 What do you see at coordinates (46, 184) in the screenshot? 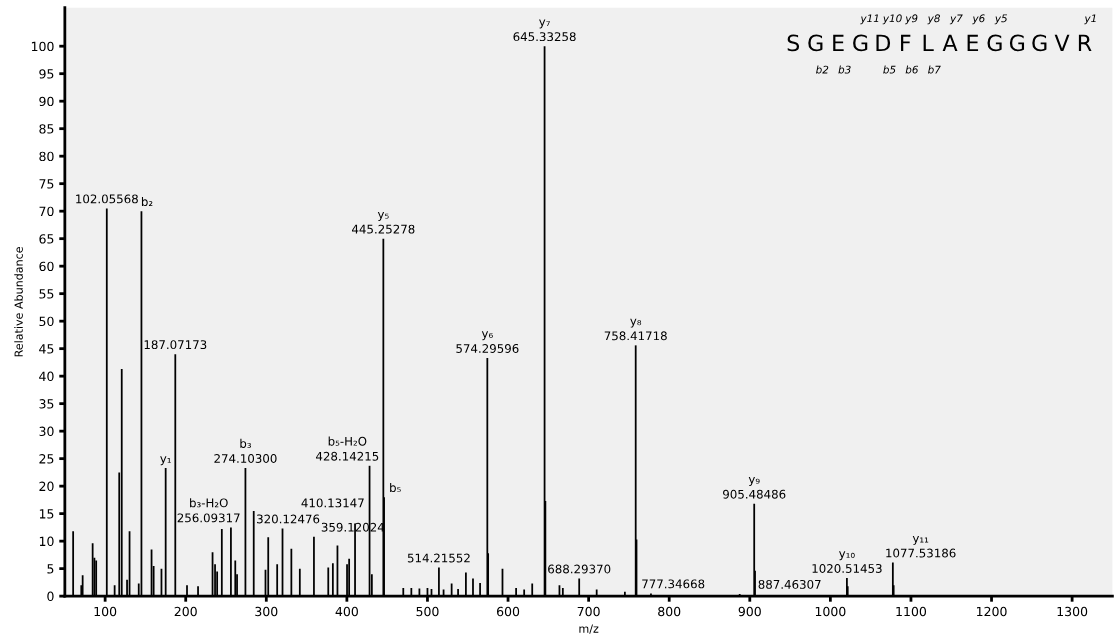
I see `y-tick-label: 75` at bounding box center [46, 184].